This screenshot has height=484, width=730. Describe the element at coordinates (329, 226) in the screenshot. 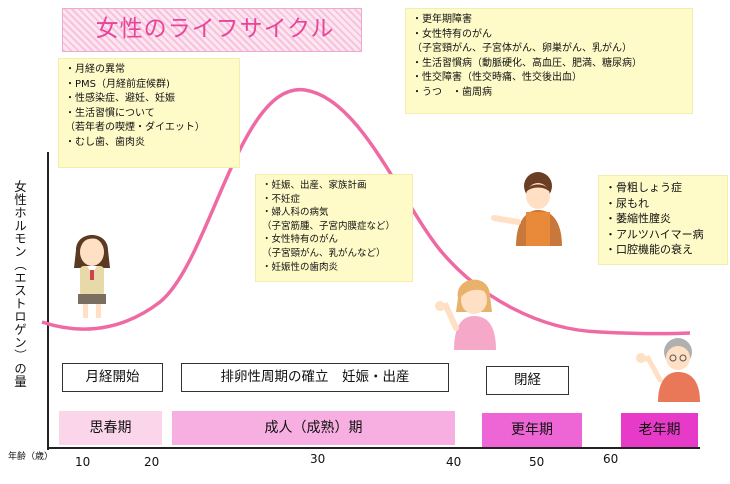

I see `note-line: （子宮筋腫、子宮内膜症など）` at that location.